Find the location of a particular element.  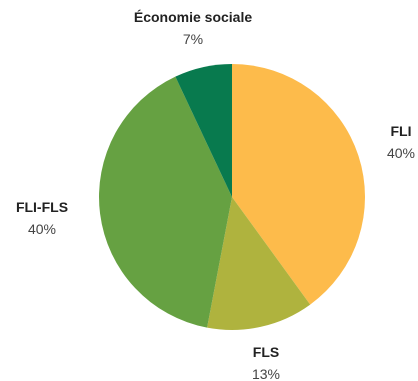

slice-label-fli: FLI is located at coordinates (401, 131).